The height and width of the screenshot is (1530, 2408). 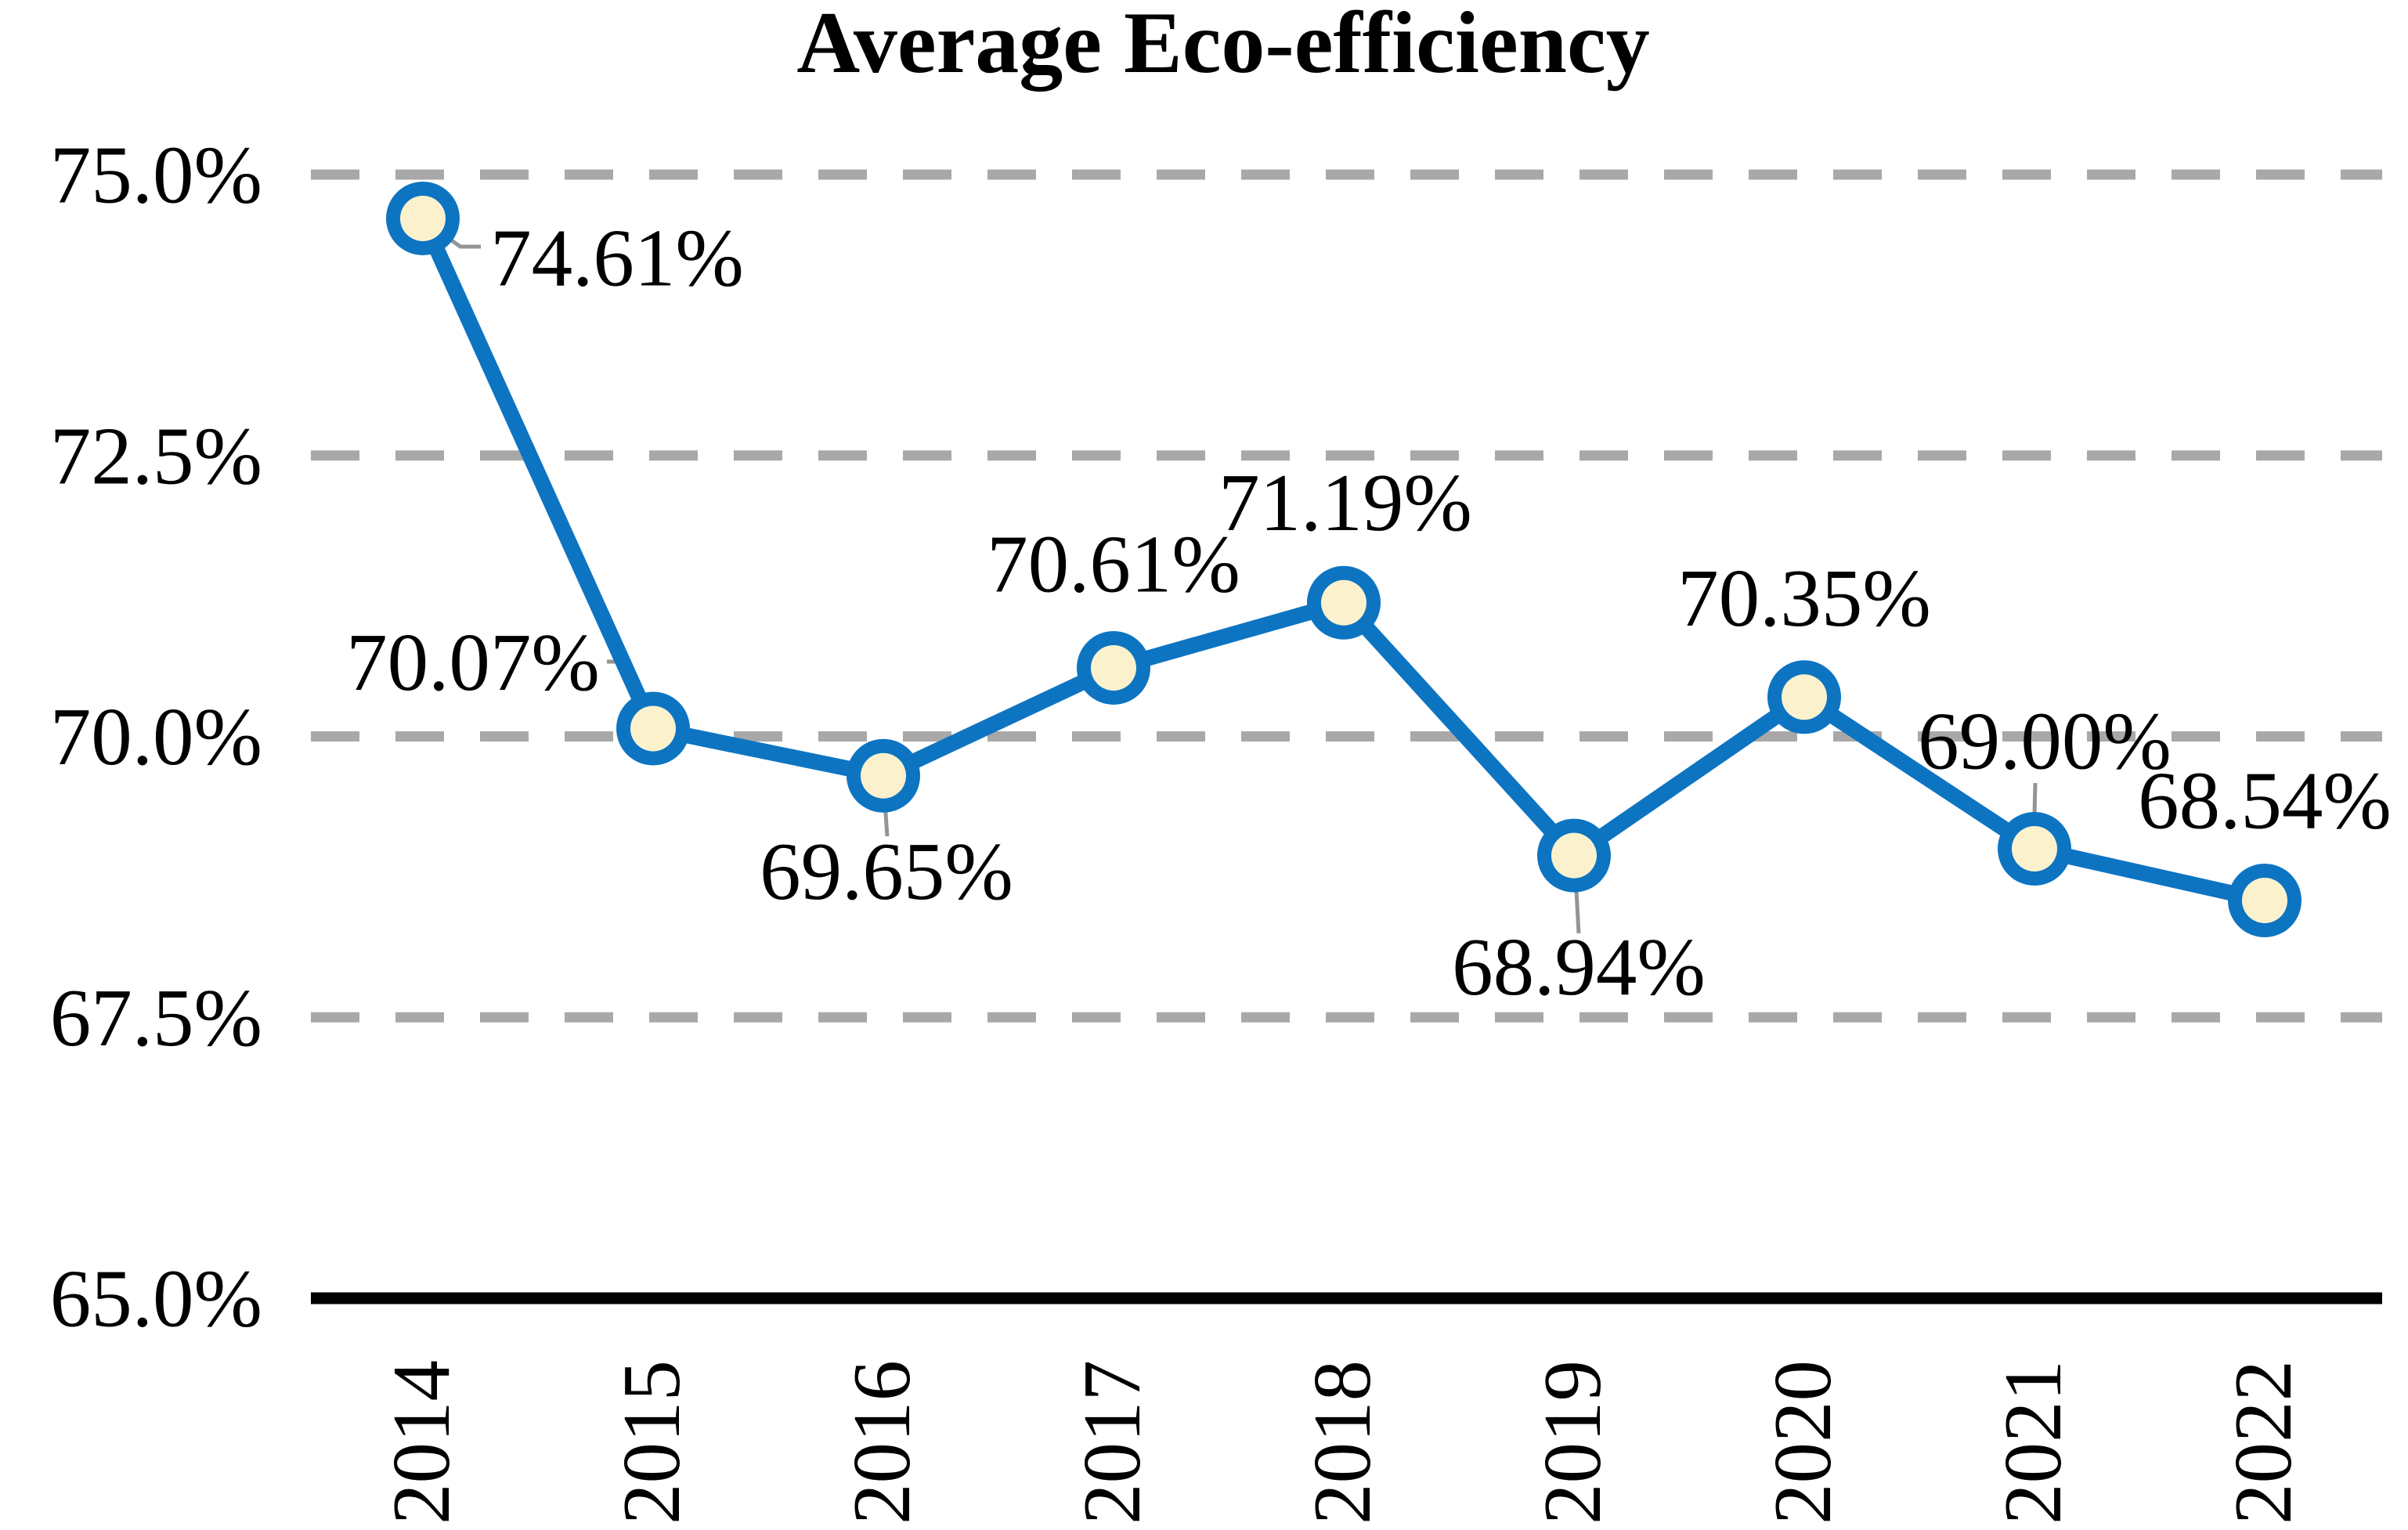 I want to click on y-tick-label-67.5%: 67.5%, so click(x=156, y=1017).